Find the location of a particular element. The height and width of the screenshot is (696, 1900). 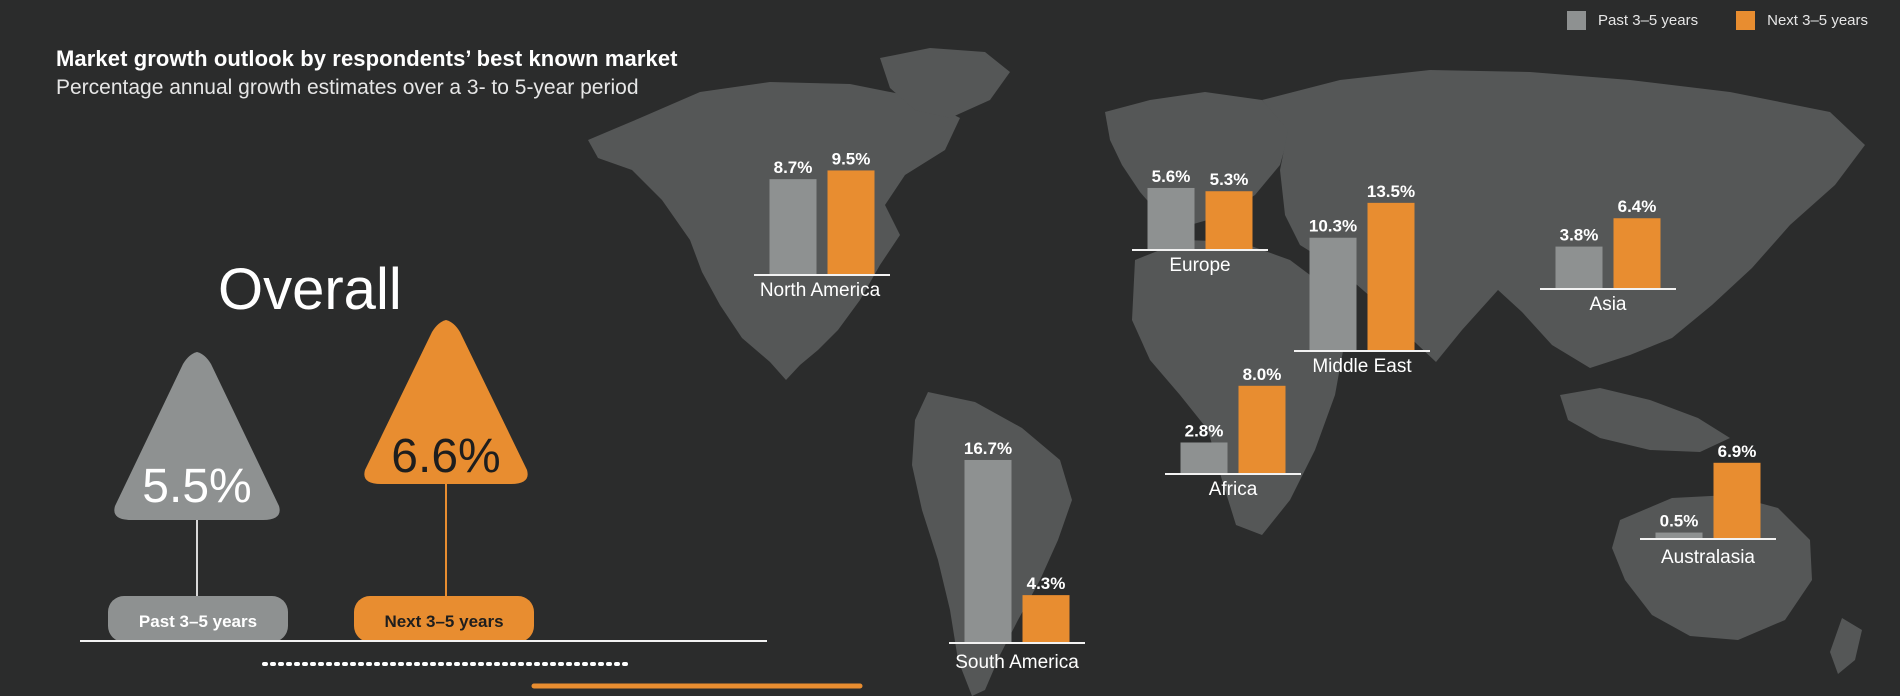

category-label-australasia: Australasia is located at coordinates (1708, 557).